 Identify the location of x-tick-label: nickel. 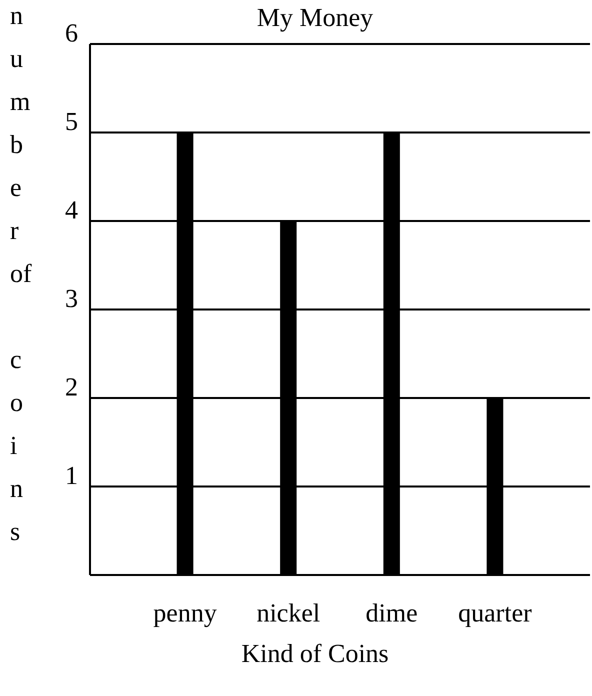
(288, 613).